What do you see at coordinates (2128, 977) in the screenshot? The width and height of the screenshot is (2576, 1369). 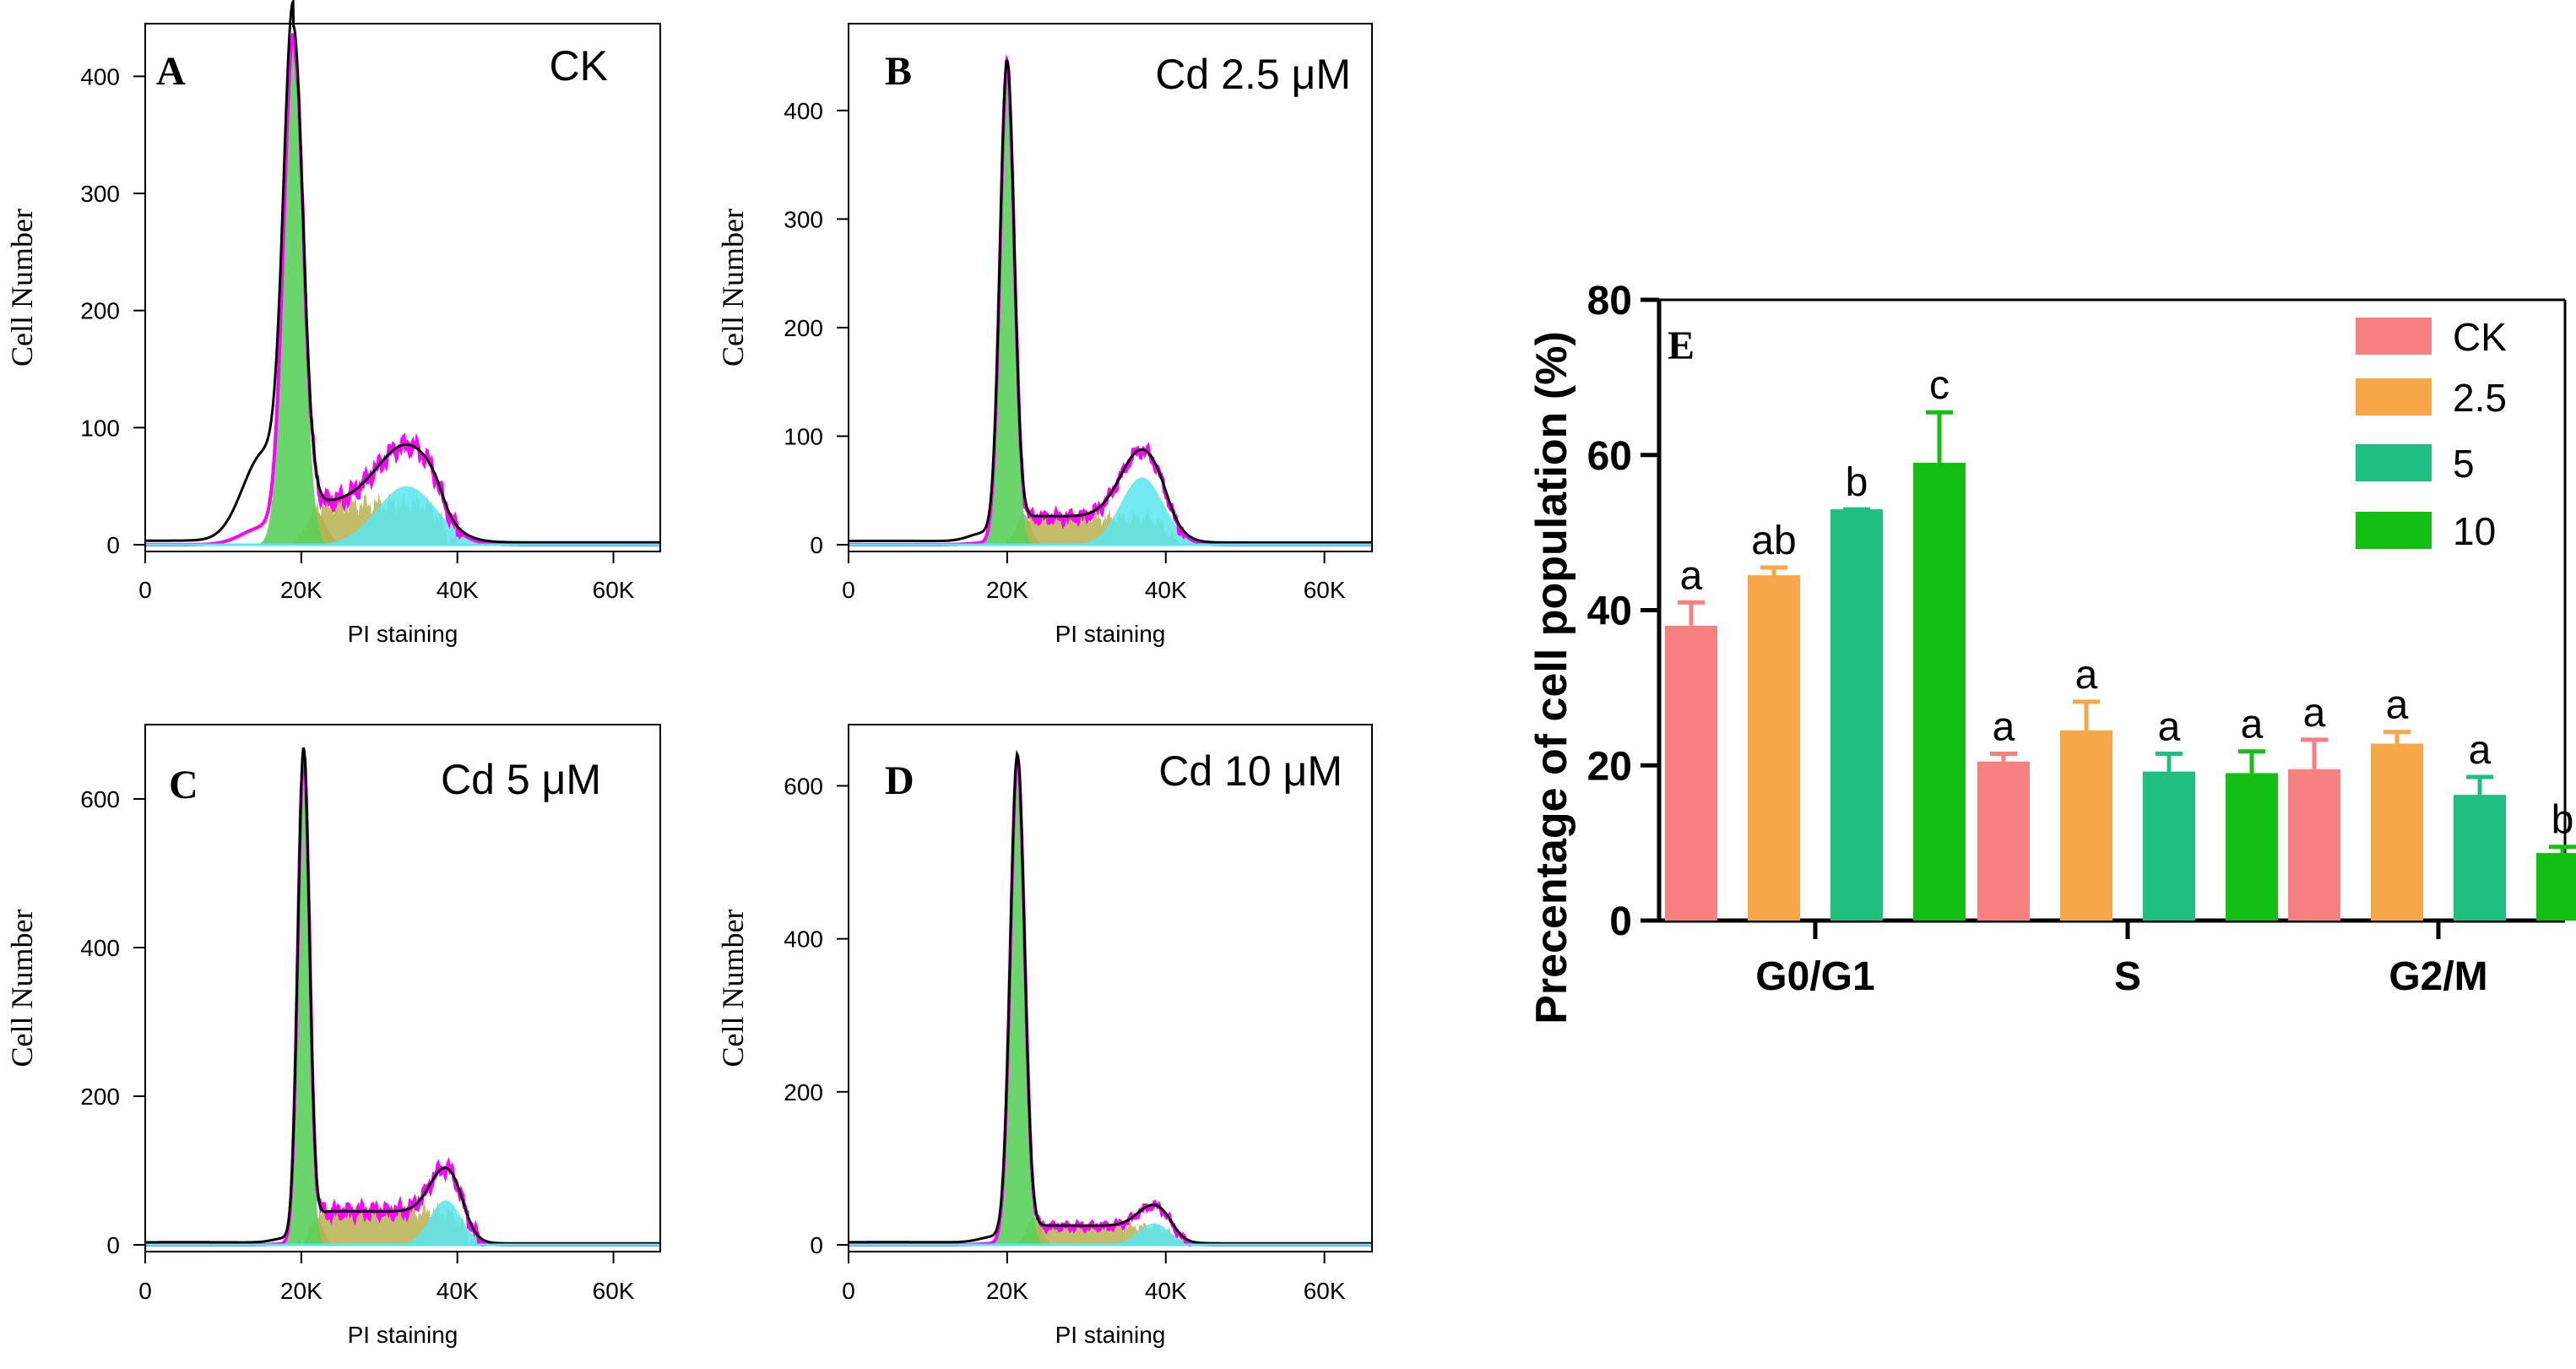 I see `x-tick-label: S` at bounding box center [2128, 977].